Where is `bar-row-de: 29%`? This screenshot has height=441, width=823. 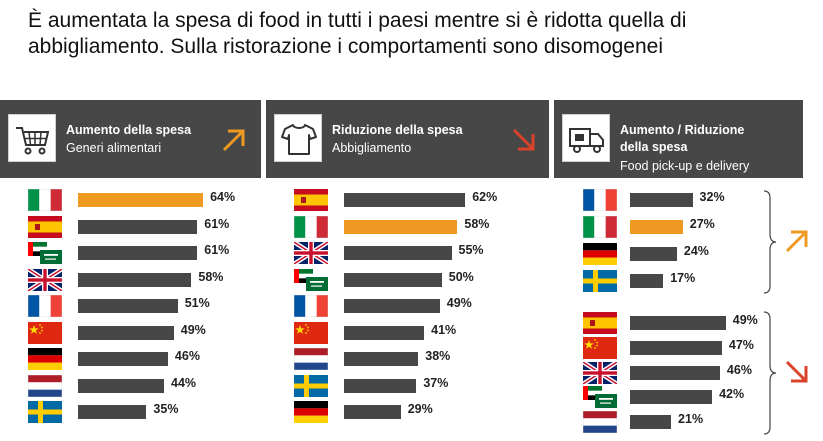 bar-row-de: 29% is located at coordinates (409, 412).